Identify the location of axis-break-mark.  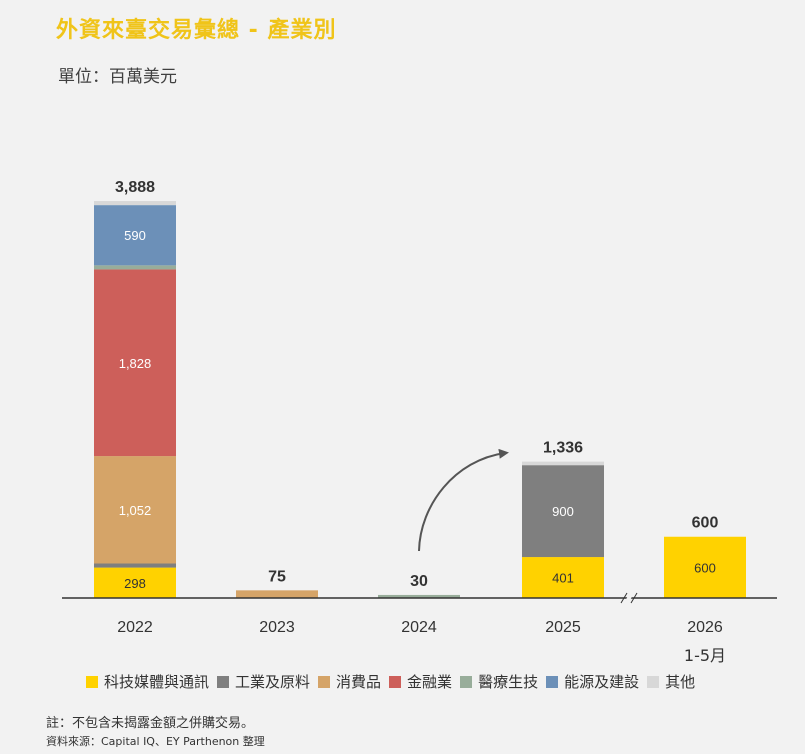
(629, 598).